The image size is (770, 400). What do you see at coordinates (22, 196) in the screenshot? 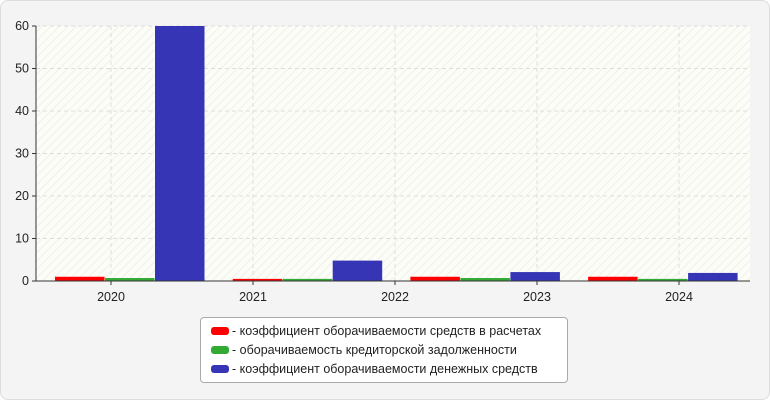
I see `y-tick-label: 20` at bounding box center [22, 196].